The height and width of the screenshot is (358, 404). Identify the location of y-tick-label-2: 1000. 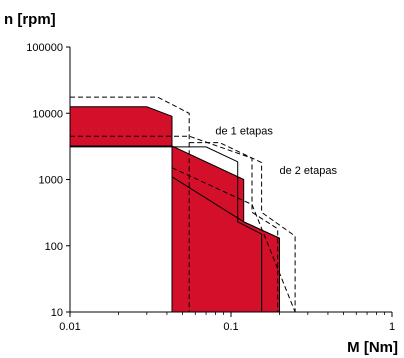
(51, 181).